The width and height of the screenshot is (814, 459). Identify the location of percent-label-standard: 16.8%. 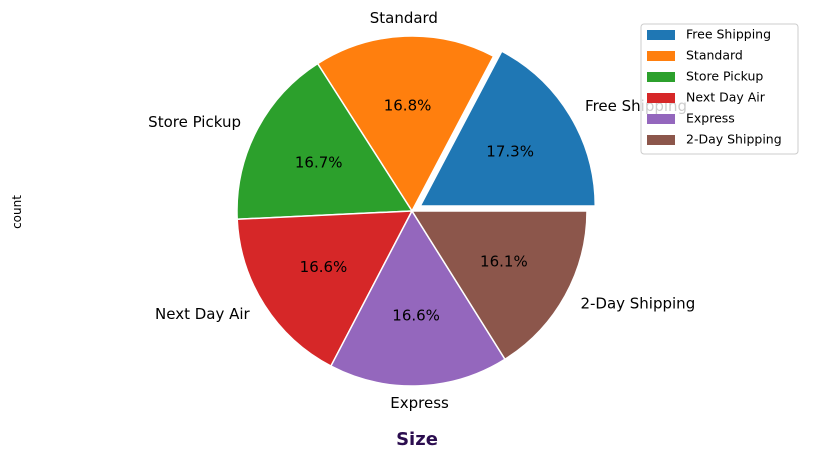
(408, 106).